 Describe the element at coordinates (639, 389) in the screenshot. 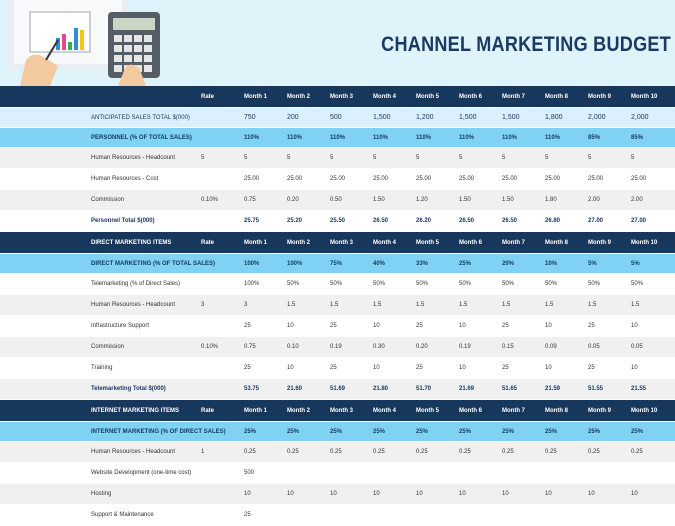

I see `cell: 21.55` at that location.